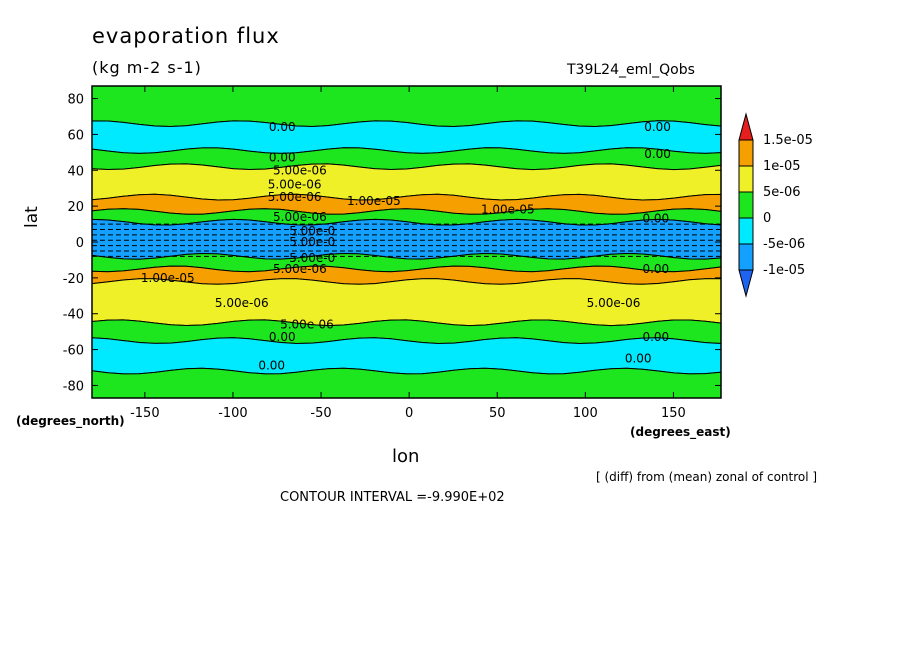  What do you see at coordinates (73, 315) in the screenshot?
I see `y-tick-label: -40` at bounding box center [73, 315].